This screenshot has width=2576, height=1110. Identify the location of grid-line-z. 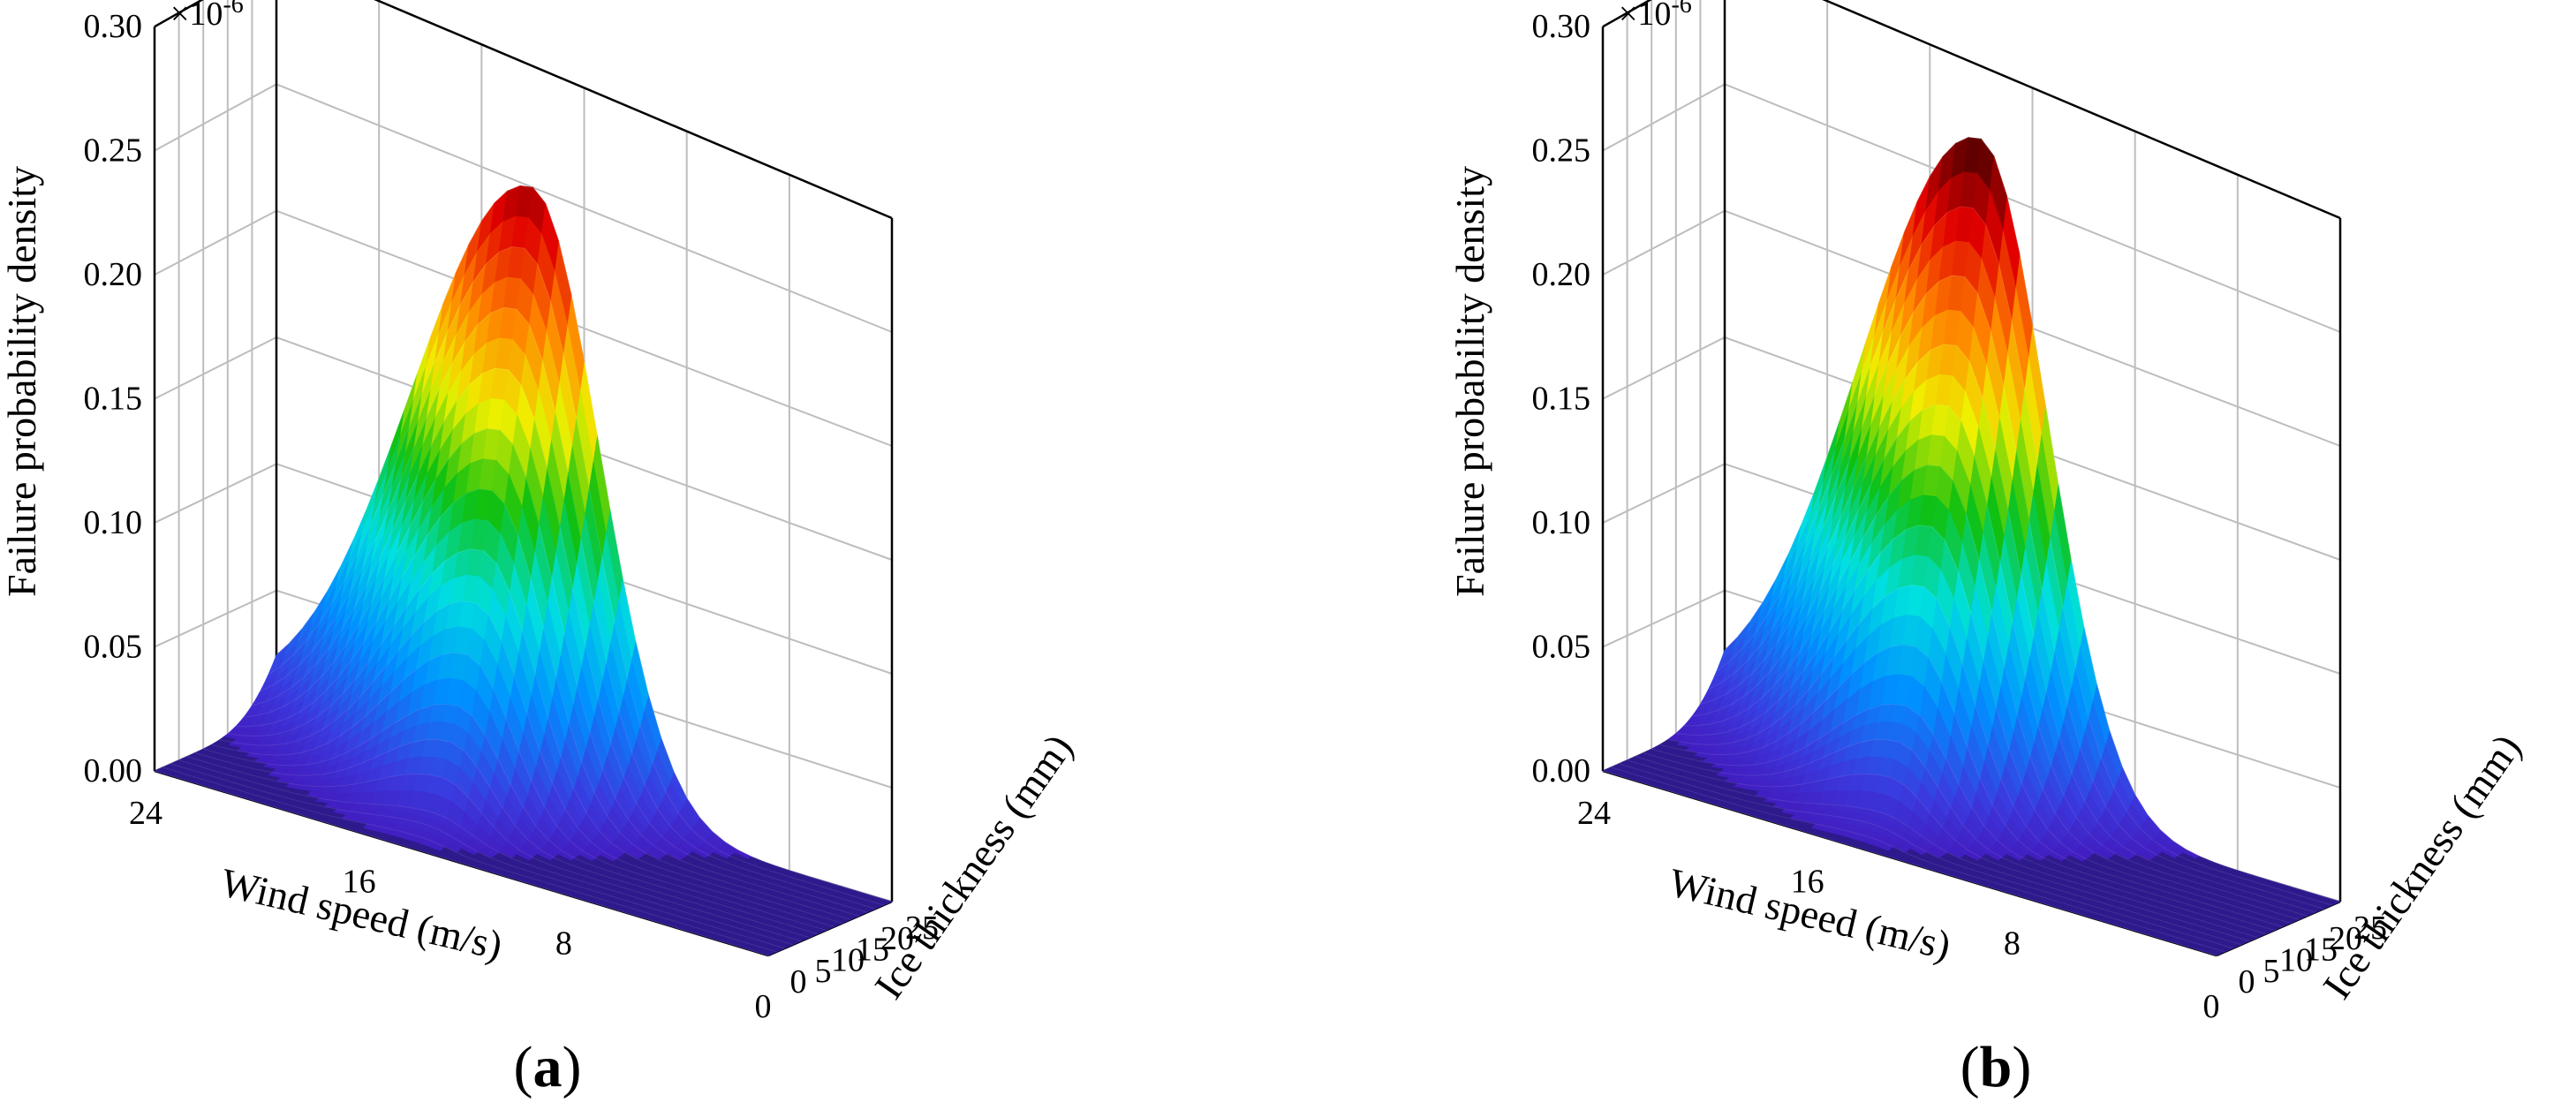
(523, 109).